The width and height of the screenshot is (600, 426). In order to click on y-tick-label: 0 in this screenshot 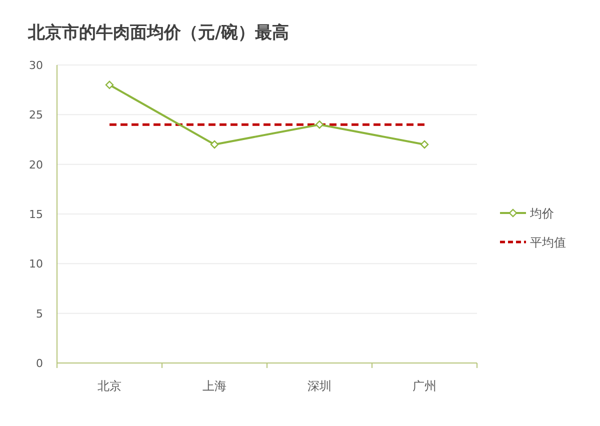, I will do `click(39, 363)`.